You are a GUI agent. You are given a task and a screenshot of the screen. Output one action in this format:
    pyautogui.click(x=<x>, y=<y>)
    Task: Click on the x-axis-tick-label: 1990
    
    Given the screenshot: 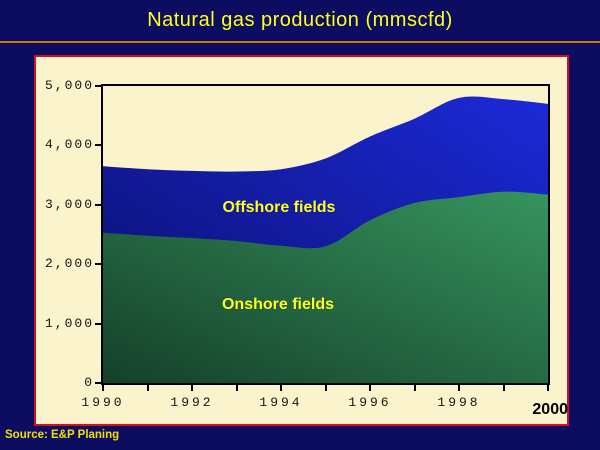 What is the action you would take?
    pyautogui.click(x=103, y=402)
    